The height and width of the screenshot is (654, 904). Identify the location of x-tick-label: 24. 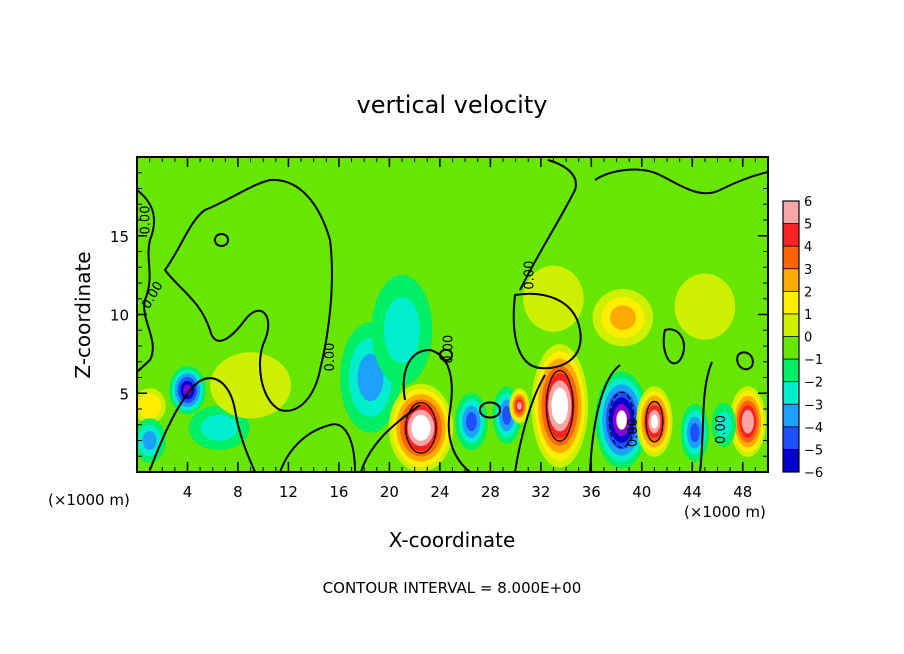
(439, 492).